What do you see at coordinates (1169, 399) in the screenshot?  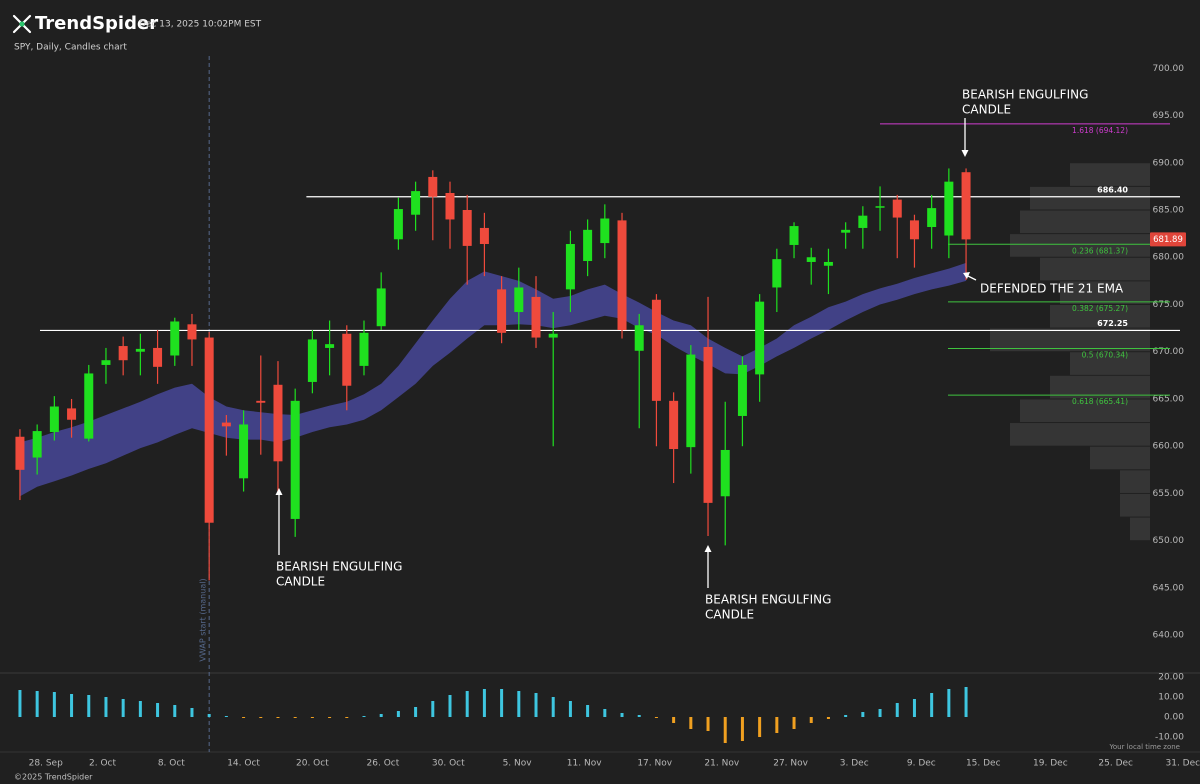 I see `y-tick-label: 665.00` at bounding box center [1169, 399].